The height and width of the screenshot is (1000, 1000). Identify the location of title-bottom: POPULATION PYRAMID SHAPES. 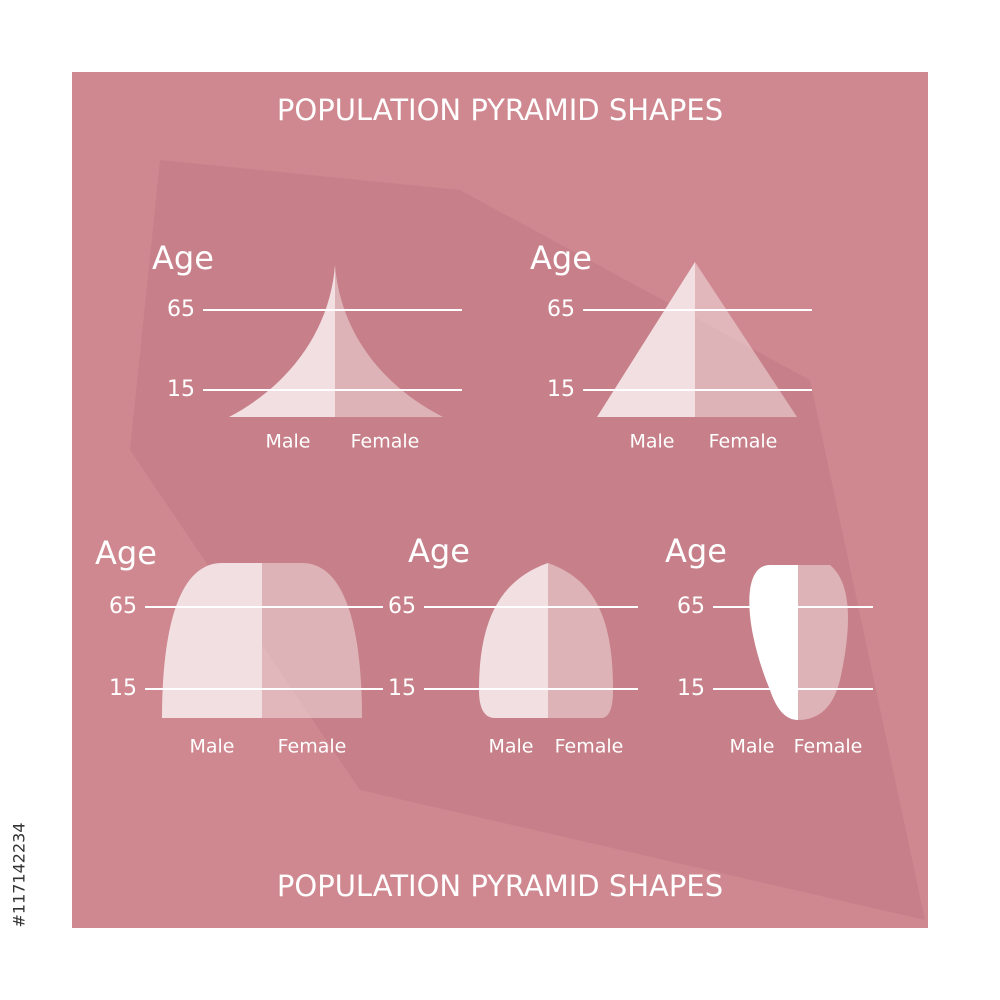
(500, 886).